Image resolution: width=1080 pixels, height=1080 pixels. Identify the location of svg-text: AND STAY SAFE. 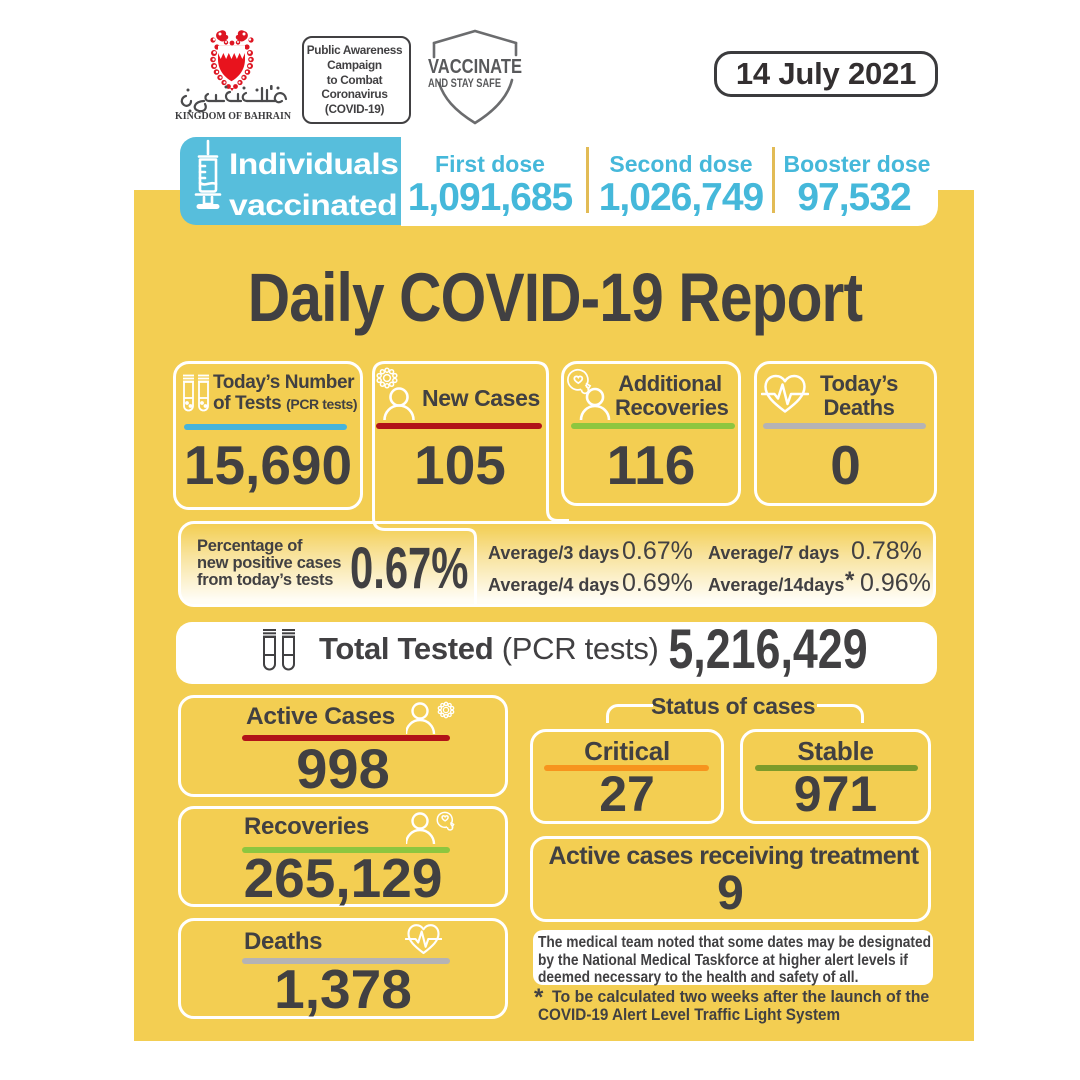
(464, 84).